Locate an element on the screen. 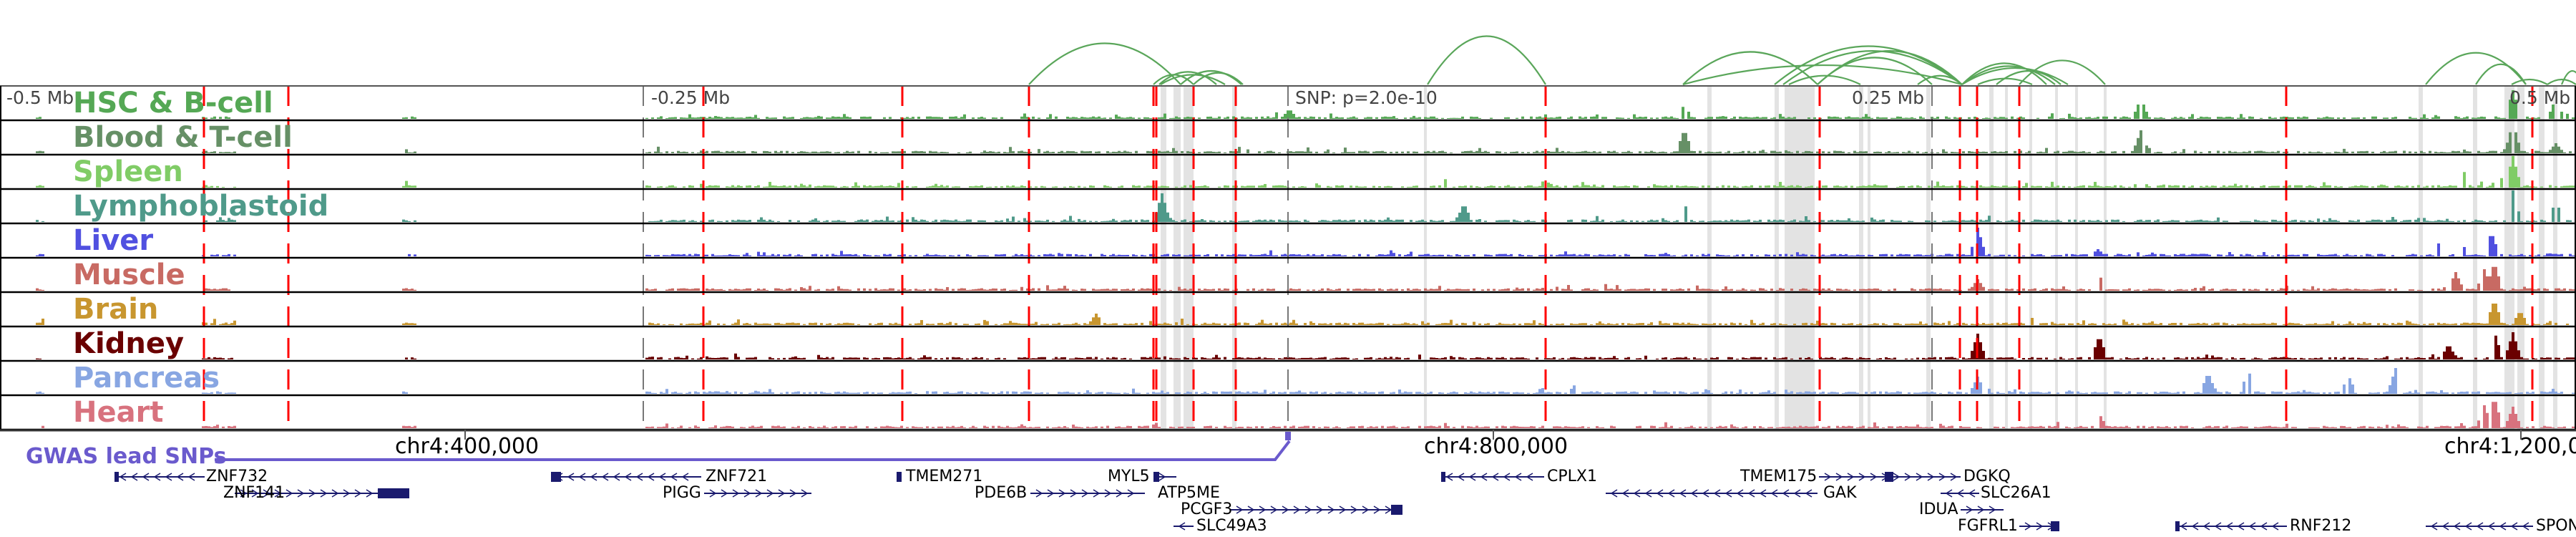  gene-label-dgkq: DGKQ is located at coordinates (1987, 476).